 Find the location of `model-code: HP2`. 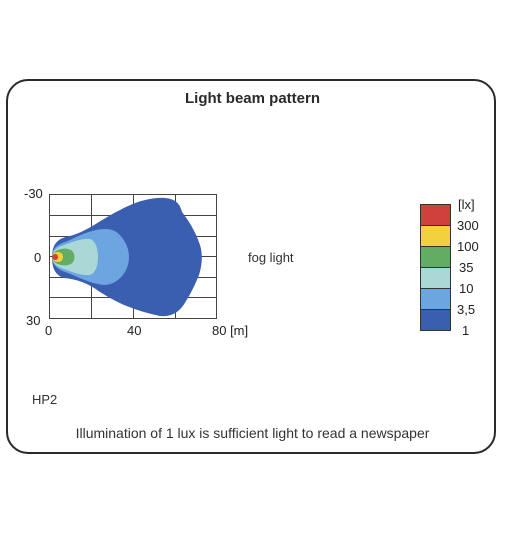

model-code: HP2 is located at coordinates (45, 399).